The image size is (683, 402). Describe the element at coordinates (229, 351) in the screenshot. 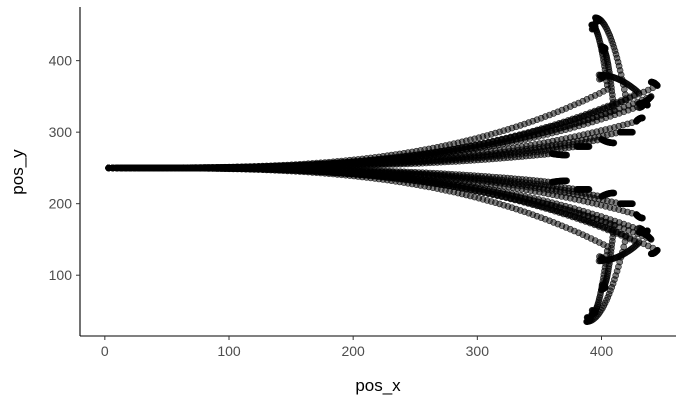

I see `x-tick-label: 100` at that location.